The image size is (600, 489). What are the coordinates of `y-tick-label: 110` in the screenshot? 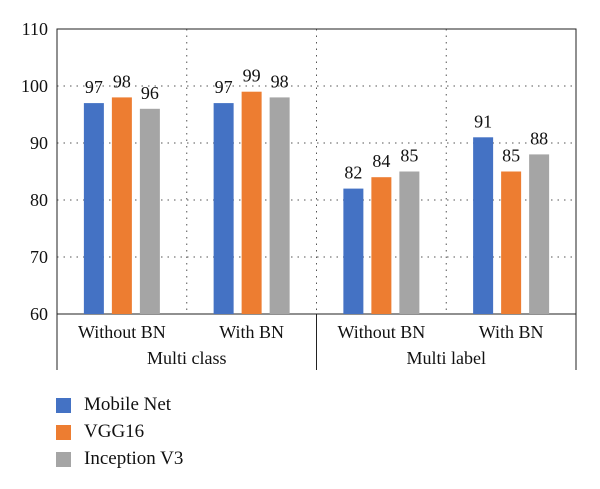 It's located at (35, 29).